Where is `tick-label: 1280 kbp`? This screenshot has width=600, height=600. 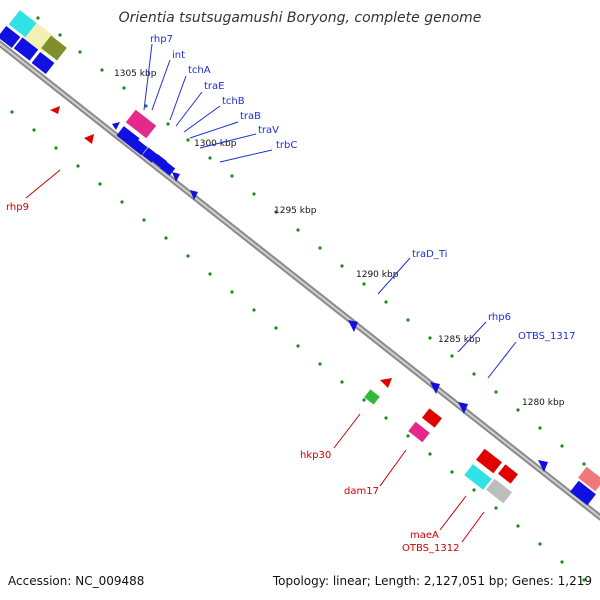
tick-label: 1280 kbp is located at coordinates (543, 403).